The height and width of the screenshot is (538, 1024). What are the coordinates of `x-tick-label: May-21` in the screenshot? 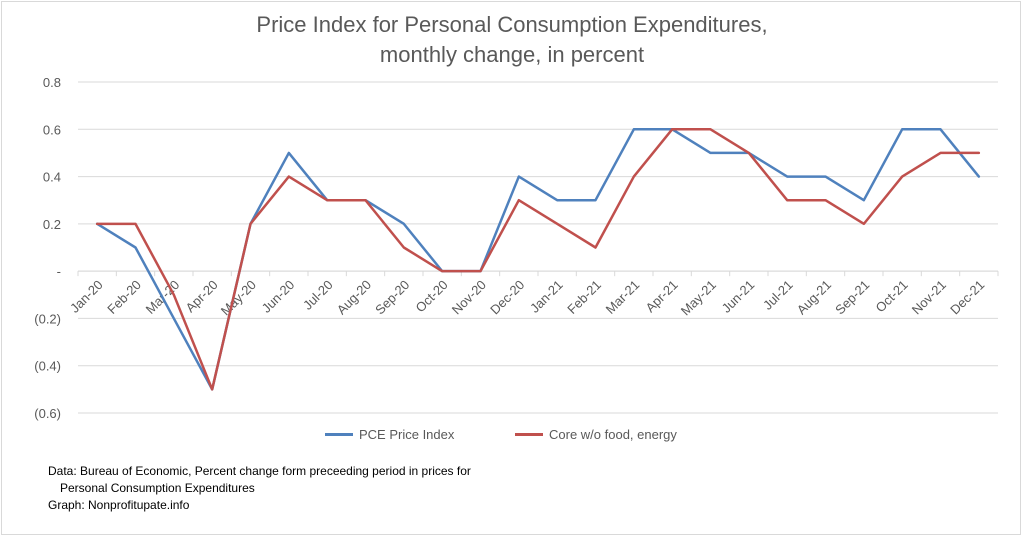 It's located at (698, 297).